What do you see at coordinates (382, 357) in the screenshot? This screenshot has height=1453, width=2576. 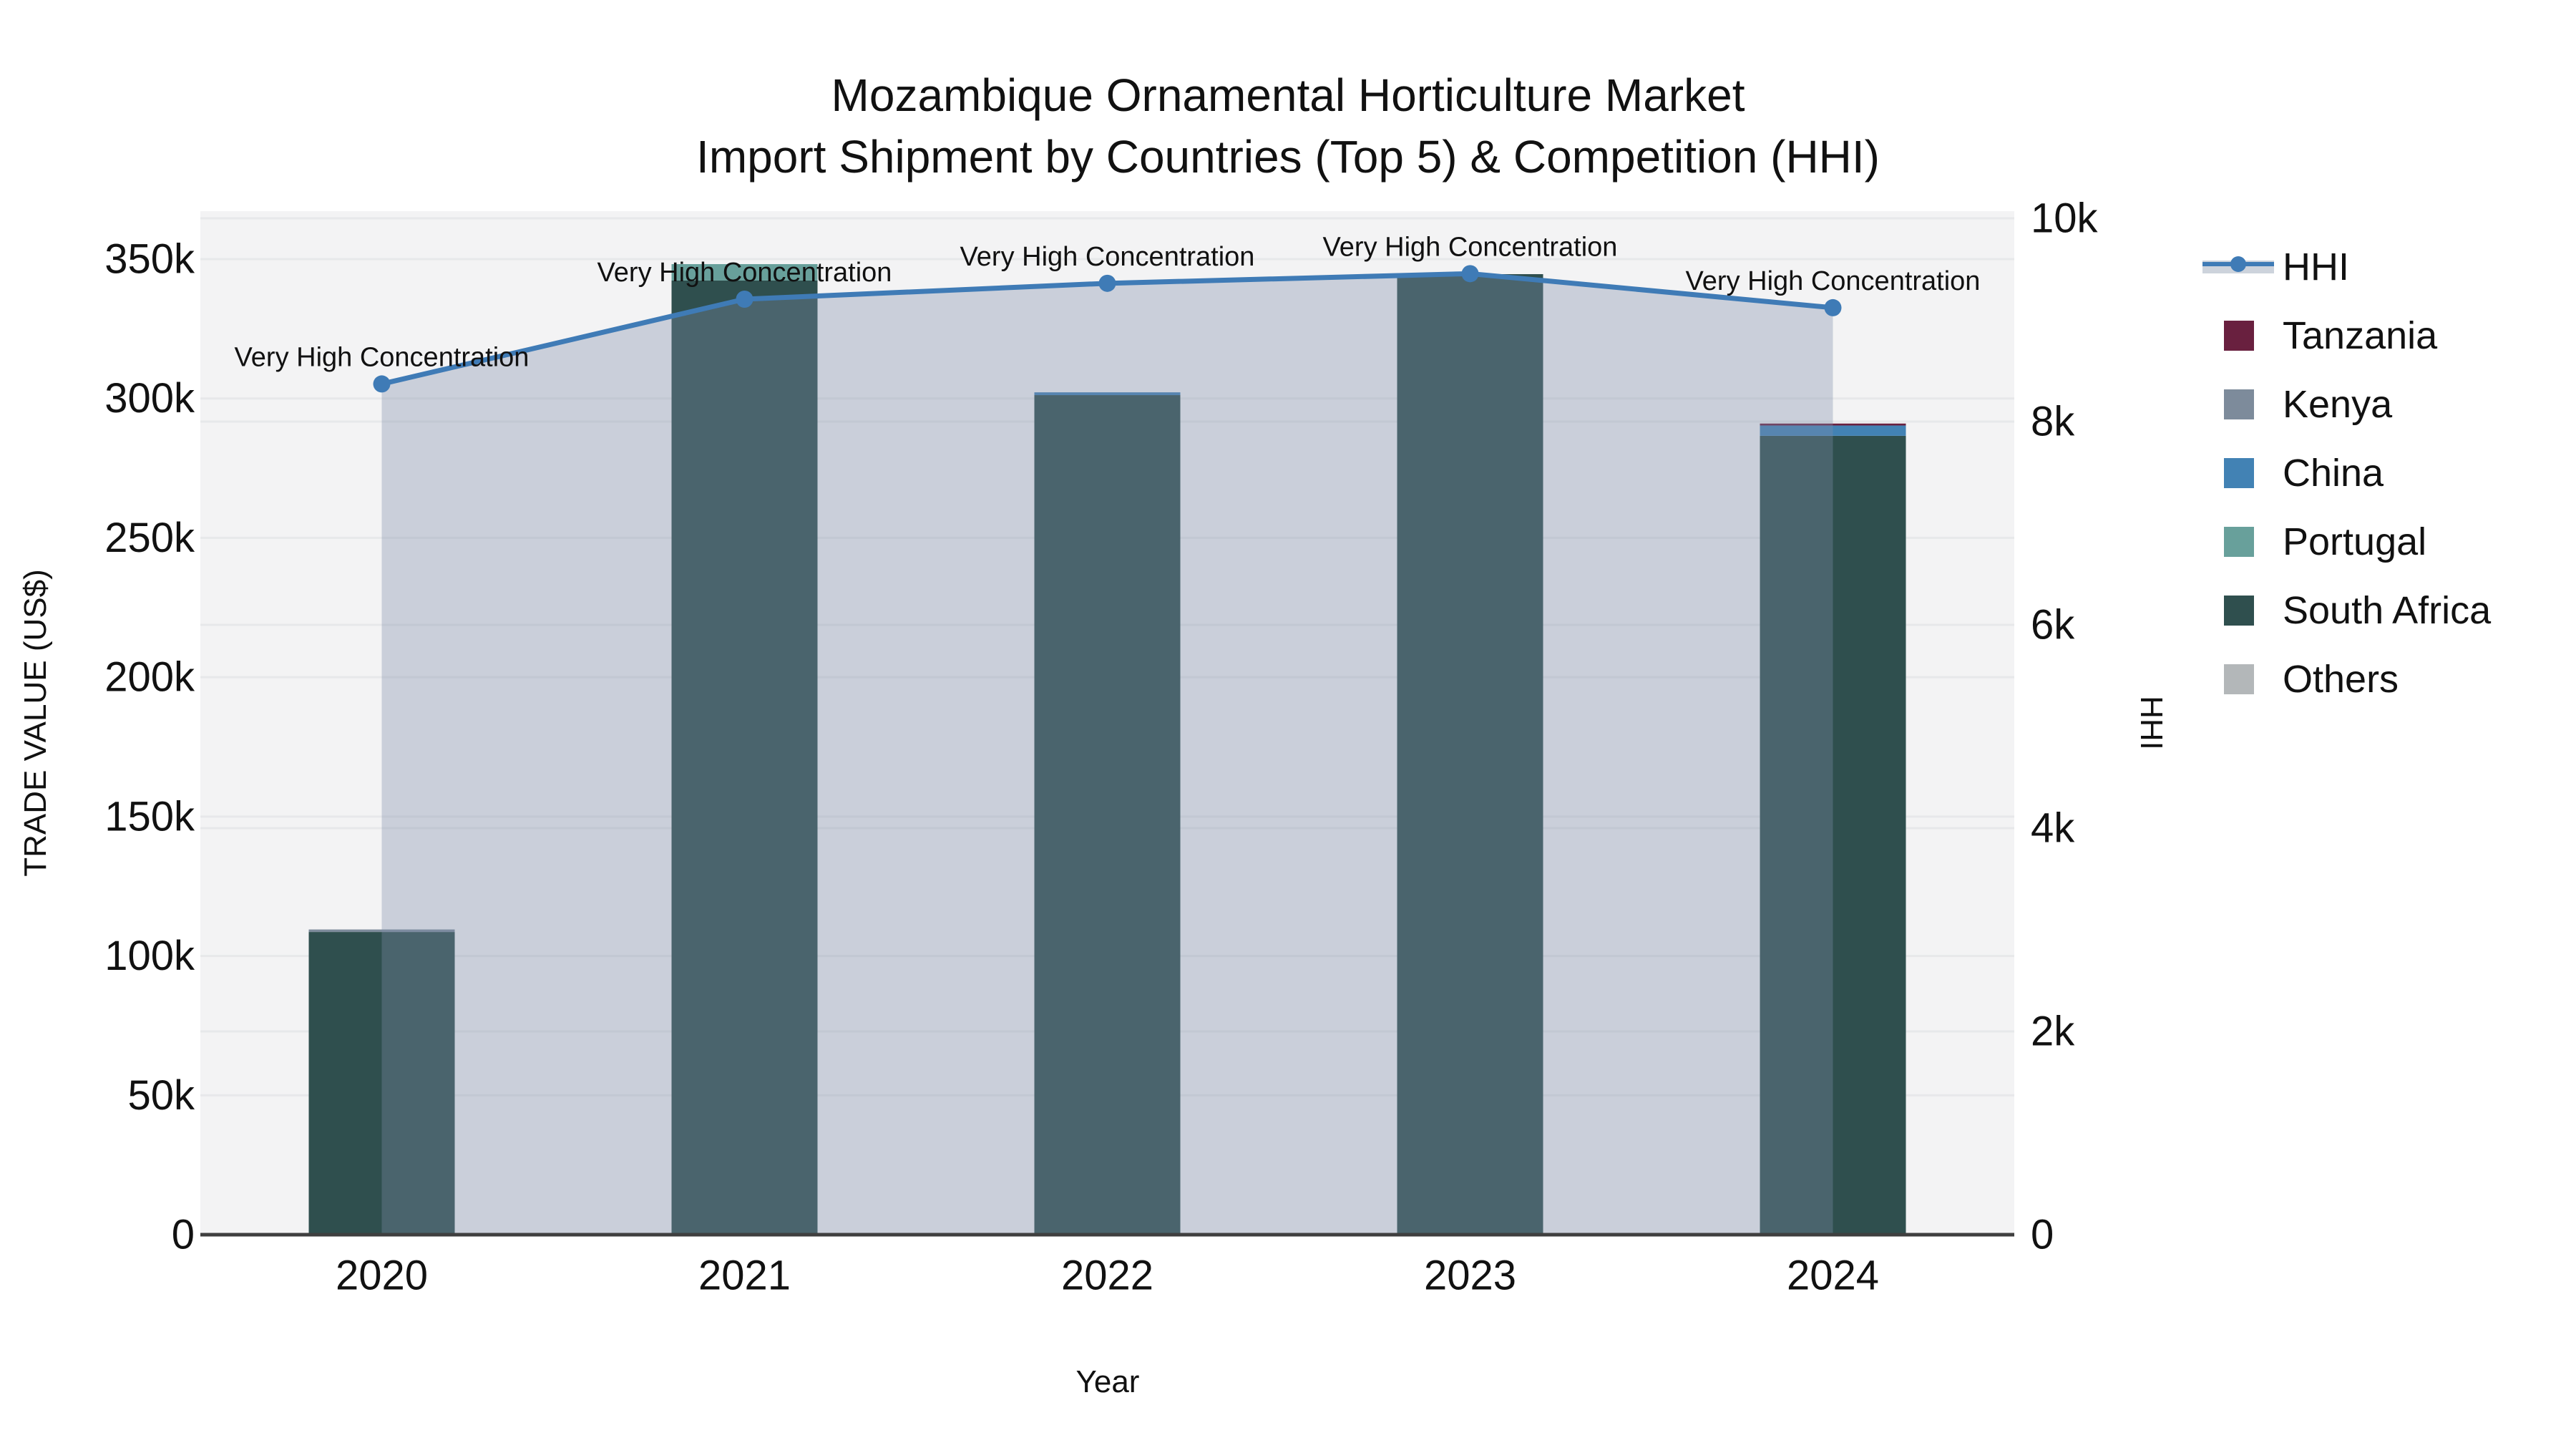 I see `annotation-2020: Very High Concentration` at bounding box center [382, 357].